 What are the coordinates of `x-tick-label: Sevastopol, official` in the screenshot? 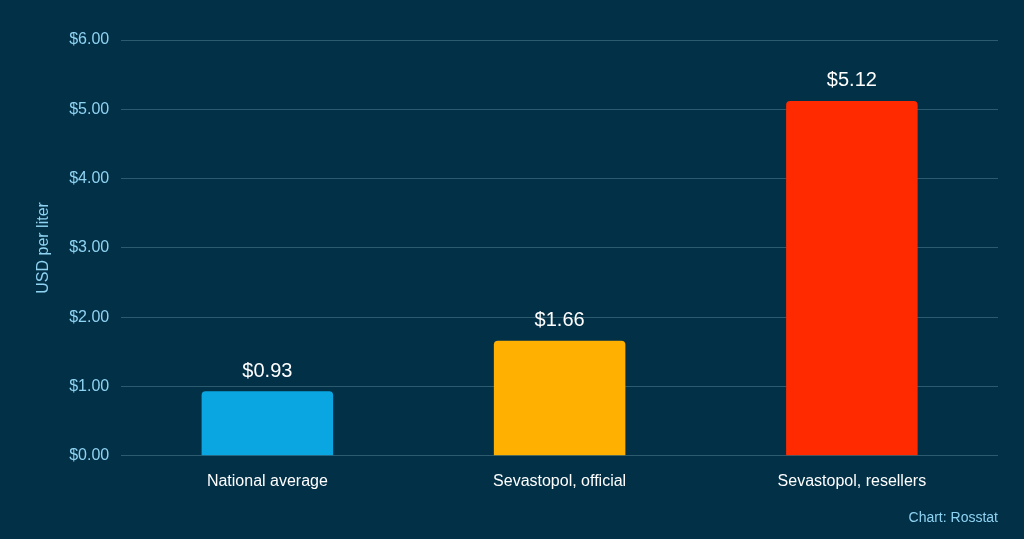 It's located at (560, 480).